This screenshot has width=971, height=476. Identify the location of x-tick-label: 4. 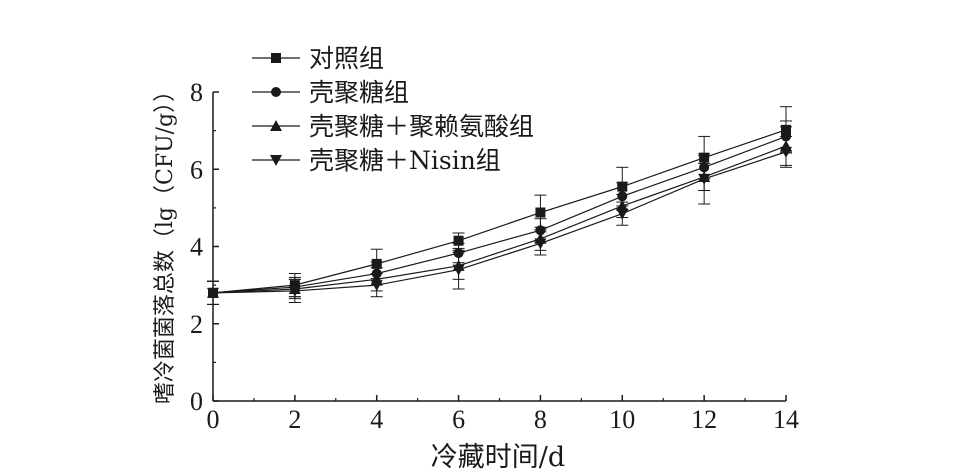
(376, 419).